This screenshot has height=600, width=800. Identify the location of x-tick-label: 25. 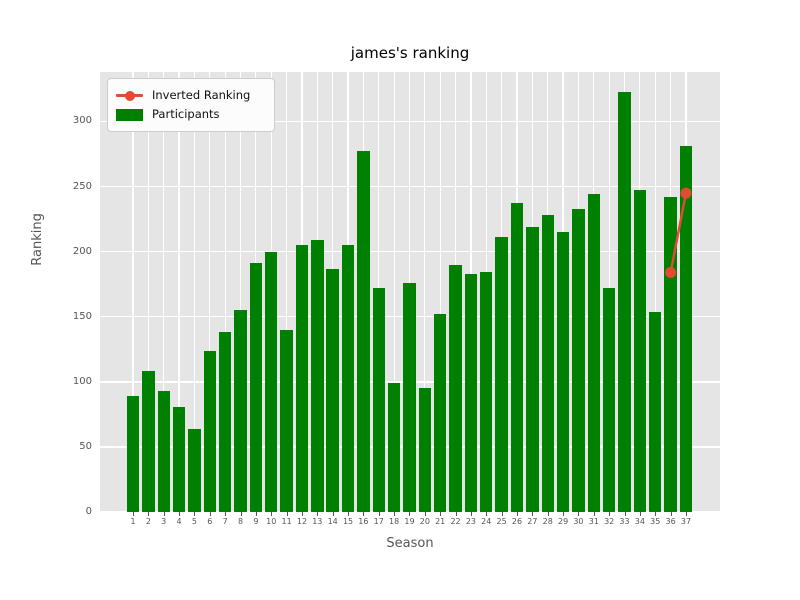
(501, 521).